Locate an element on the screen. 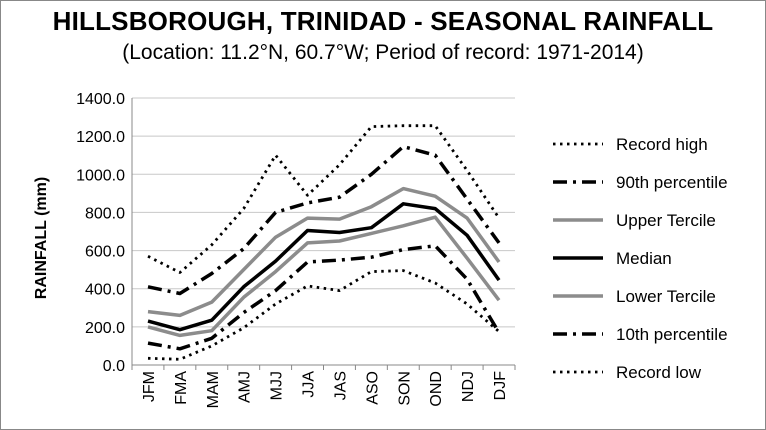 The width and height of the screenshot is (766, 430). x-tick-label: JJA is located at coordinates (309, 384).